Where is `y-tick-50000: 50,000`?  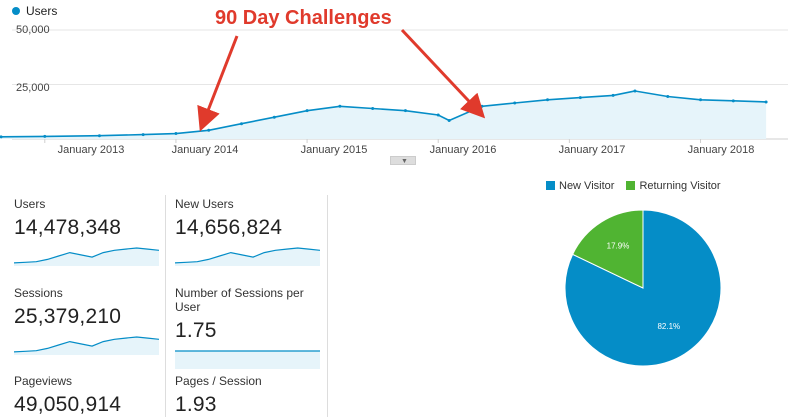 y-tick-50000: 50,000 is located at coordinates (33, 30).